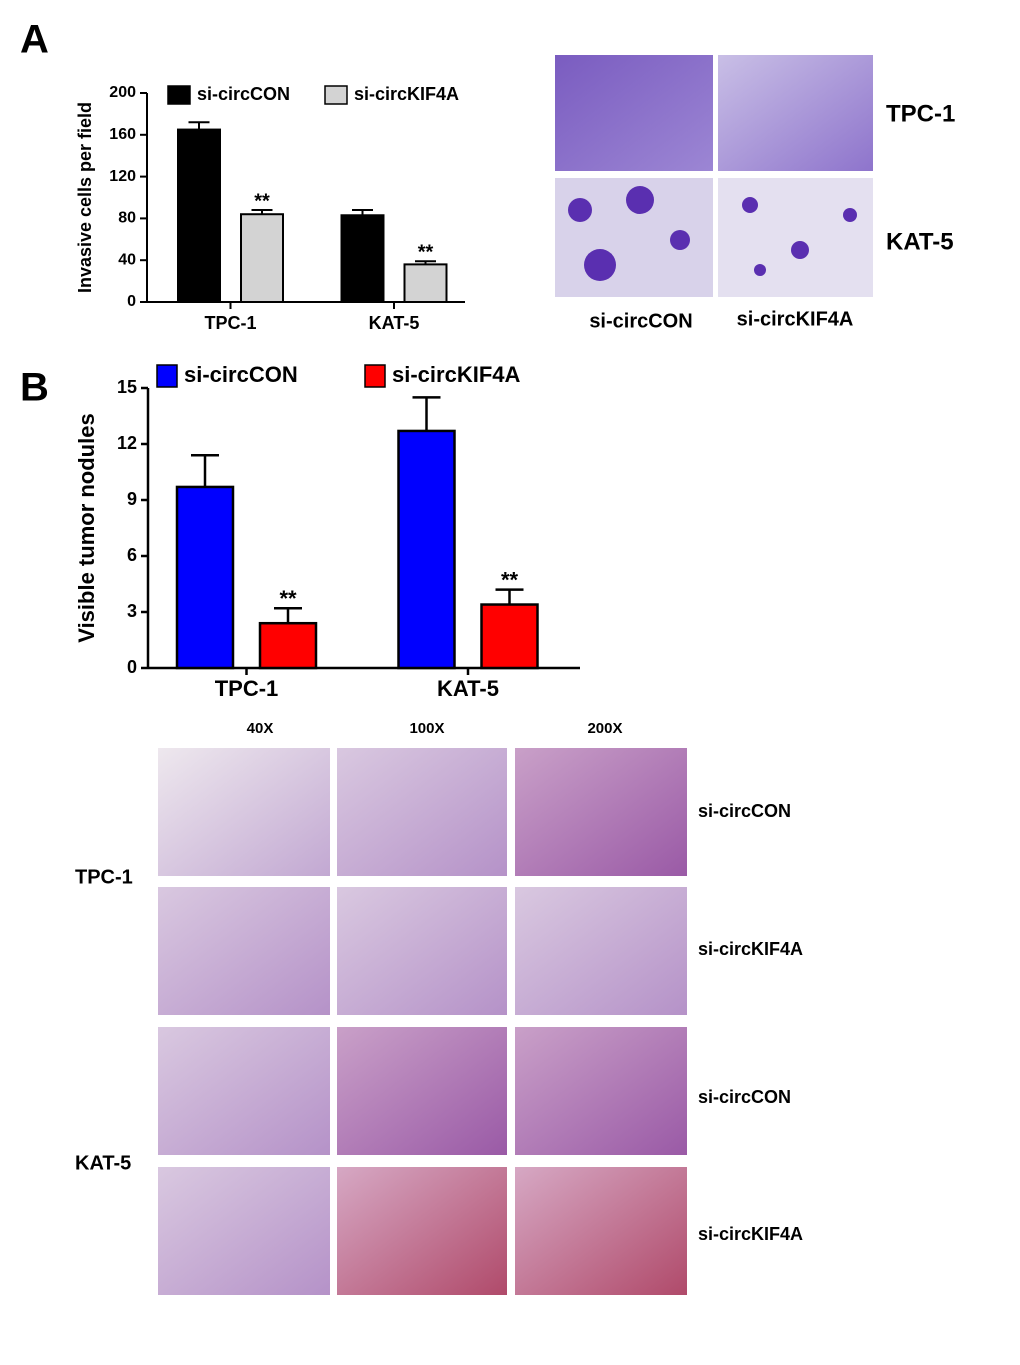 Image resolution: width=1020 pixels, height=1365 pixels. Describe the element at coordinates (122, 92) in the screenshot. I see `y-tick-label: 200` at that location.